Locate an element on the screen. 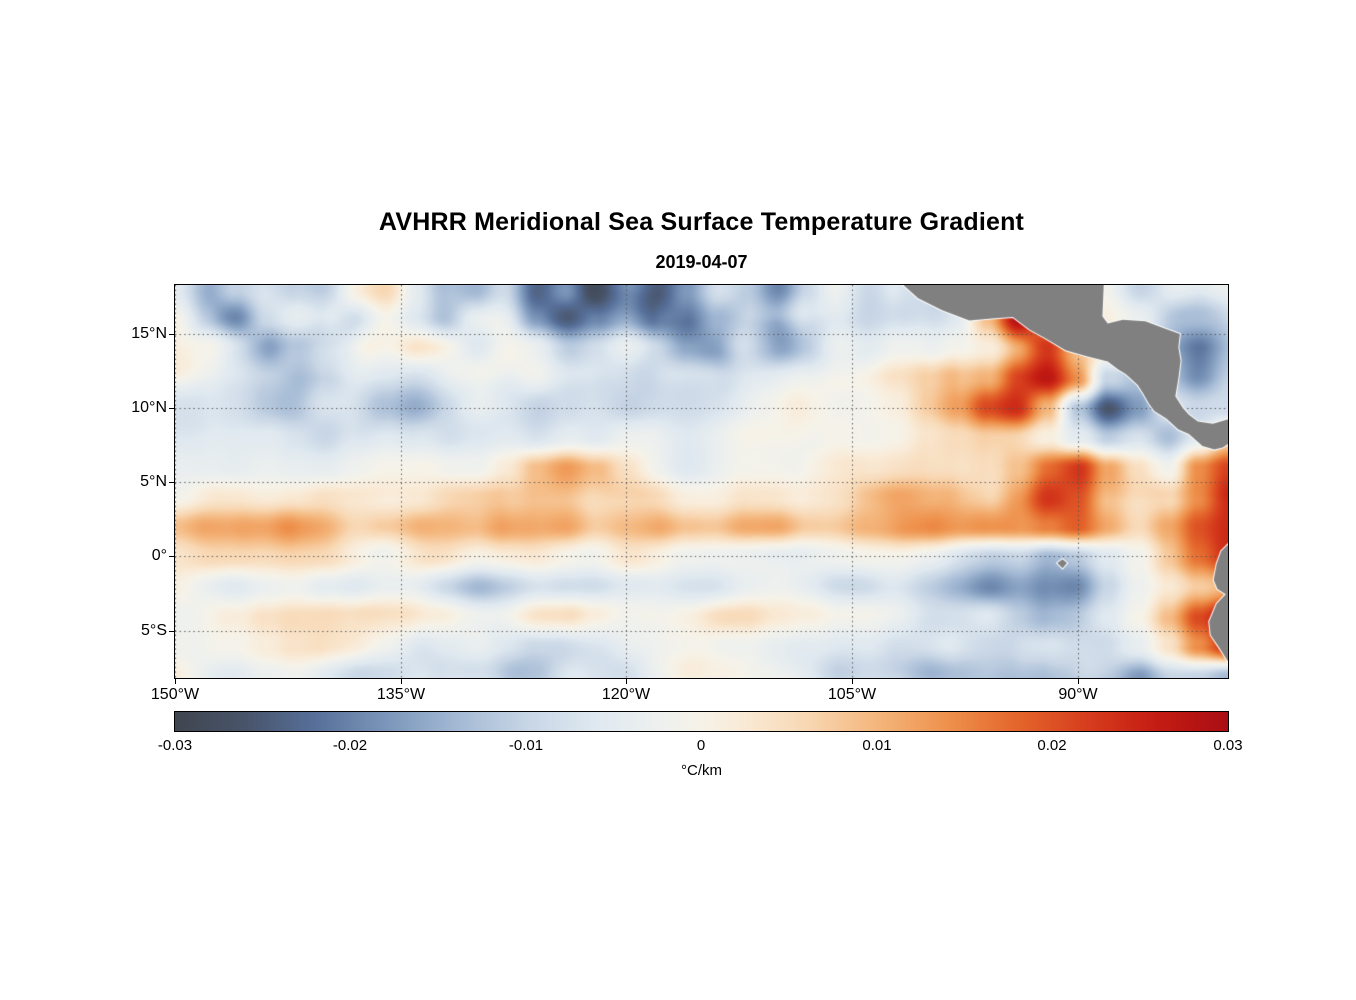 The width and height of the screenshot is (1356, 1000). colorbar-tick-label: 0.02 is located at coordinates (1052, 745).